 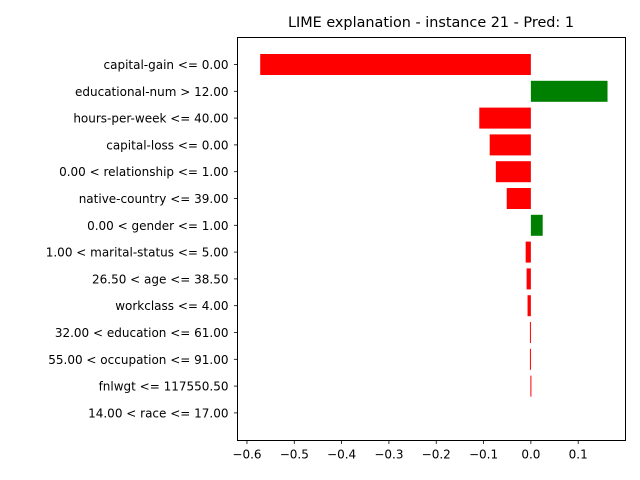 What do you see at coordinates (578, 455) in the screenshot?
I see `x-tick-label: 0.1` at bounding box center [578, 455].